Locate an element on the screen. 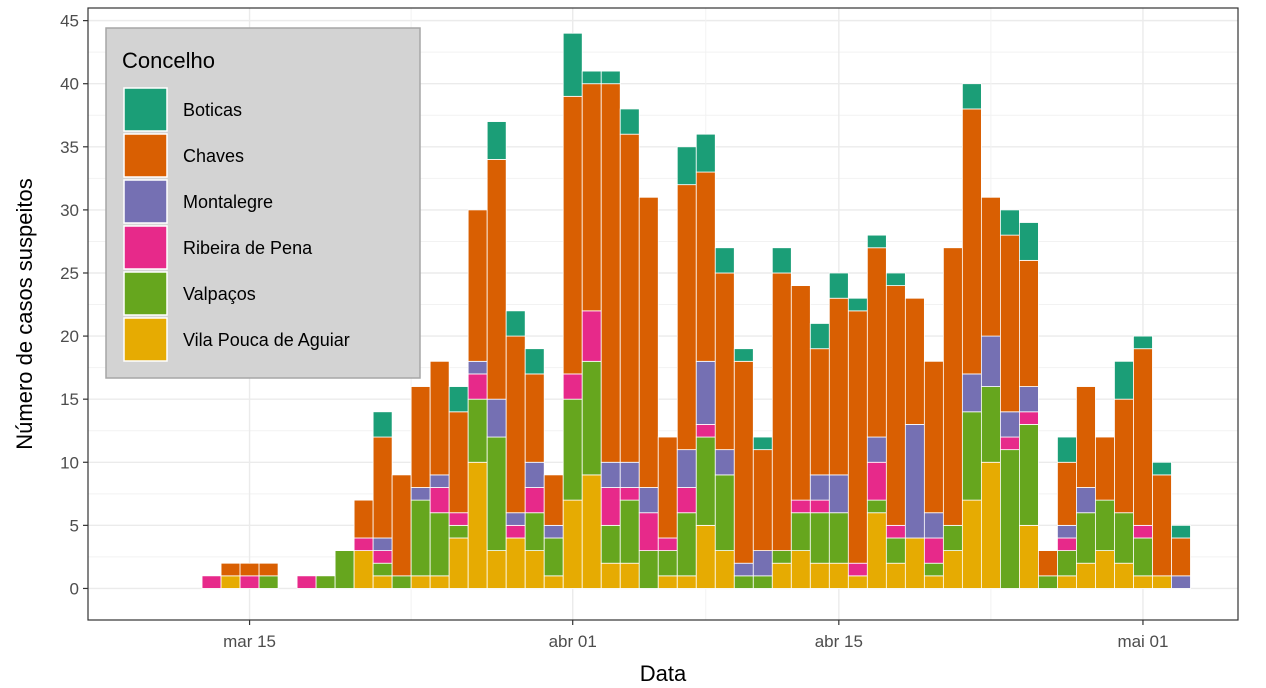 The height and width of the screenshot is (688, 1266). y-tick-label: 30 is located at coordinates (69, 210).